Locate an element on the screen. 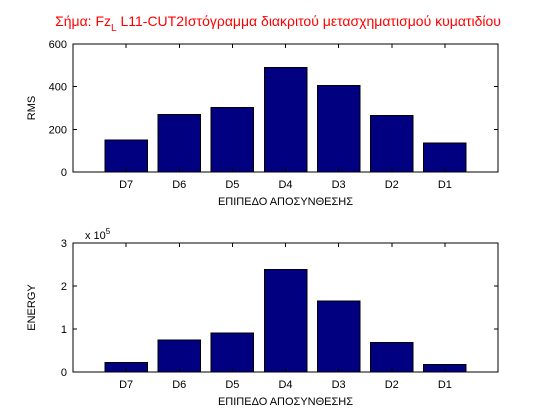 Image resolution: width=560 pixels, height=420 pixels. y-tick-label: 2 is located at coordinates (64, 287).